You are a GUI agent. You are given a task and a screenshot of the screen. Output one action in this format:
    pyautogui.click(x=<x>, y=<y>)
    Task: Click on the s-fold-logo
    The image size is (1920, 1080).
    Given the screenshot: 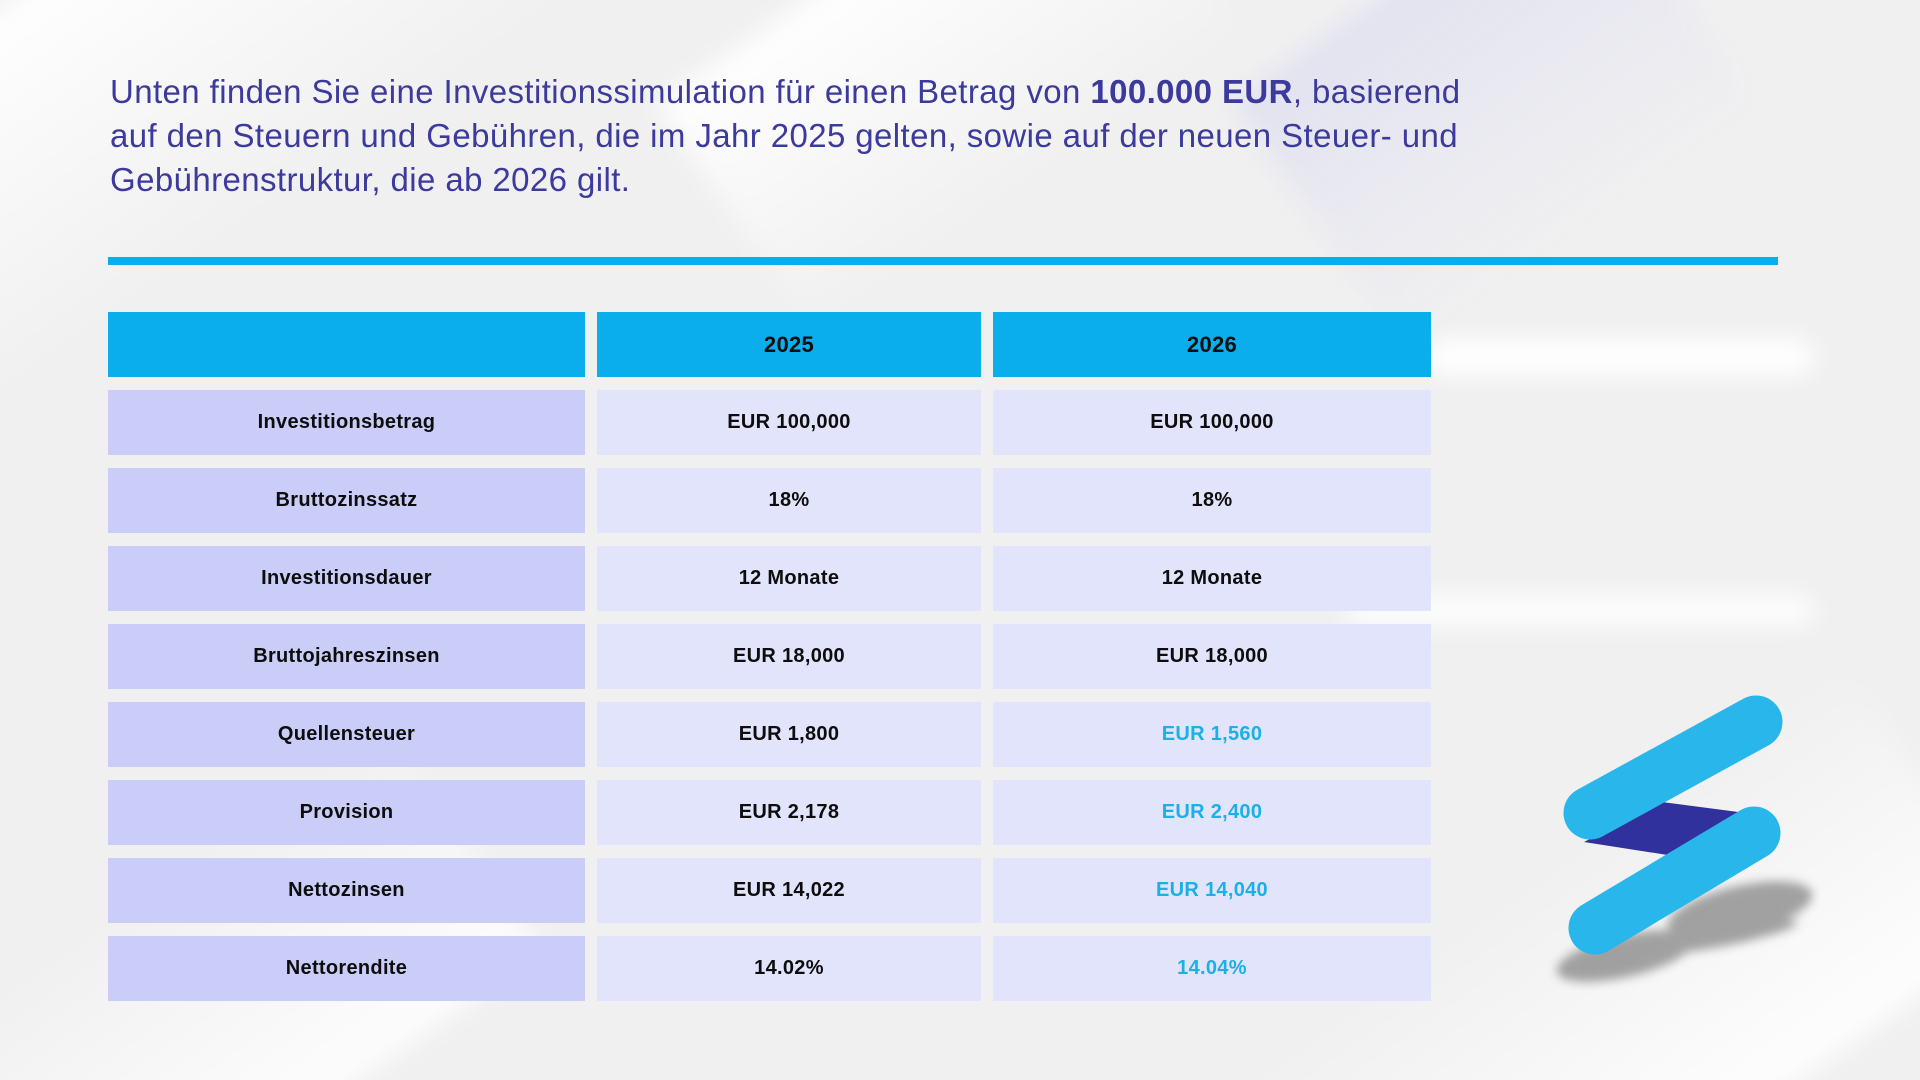 What is the action you would take?
    pyautogui.click(x=1684, y=838)
    